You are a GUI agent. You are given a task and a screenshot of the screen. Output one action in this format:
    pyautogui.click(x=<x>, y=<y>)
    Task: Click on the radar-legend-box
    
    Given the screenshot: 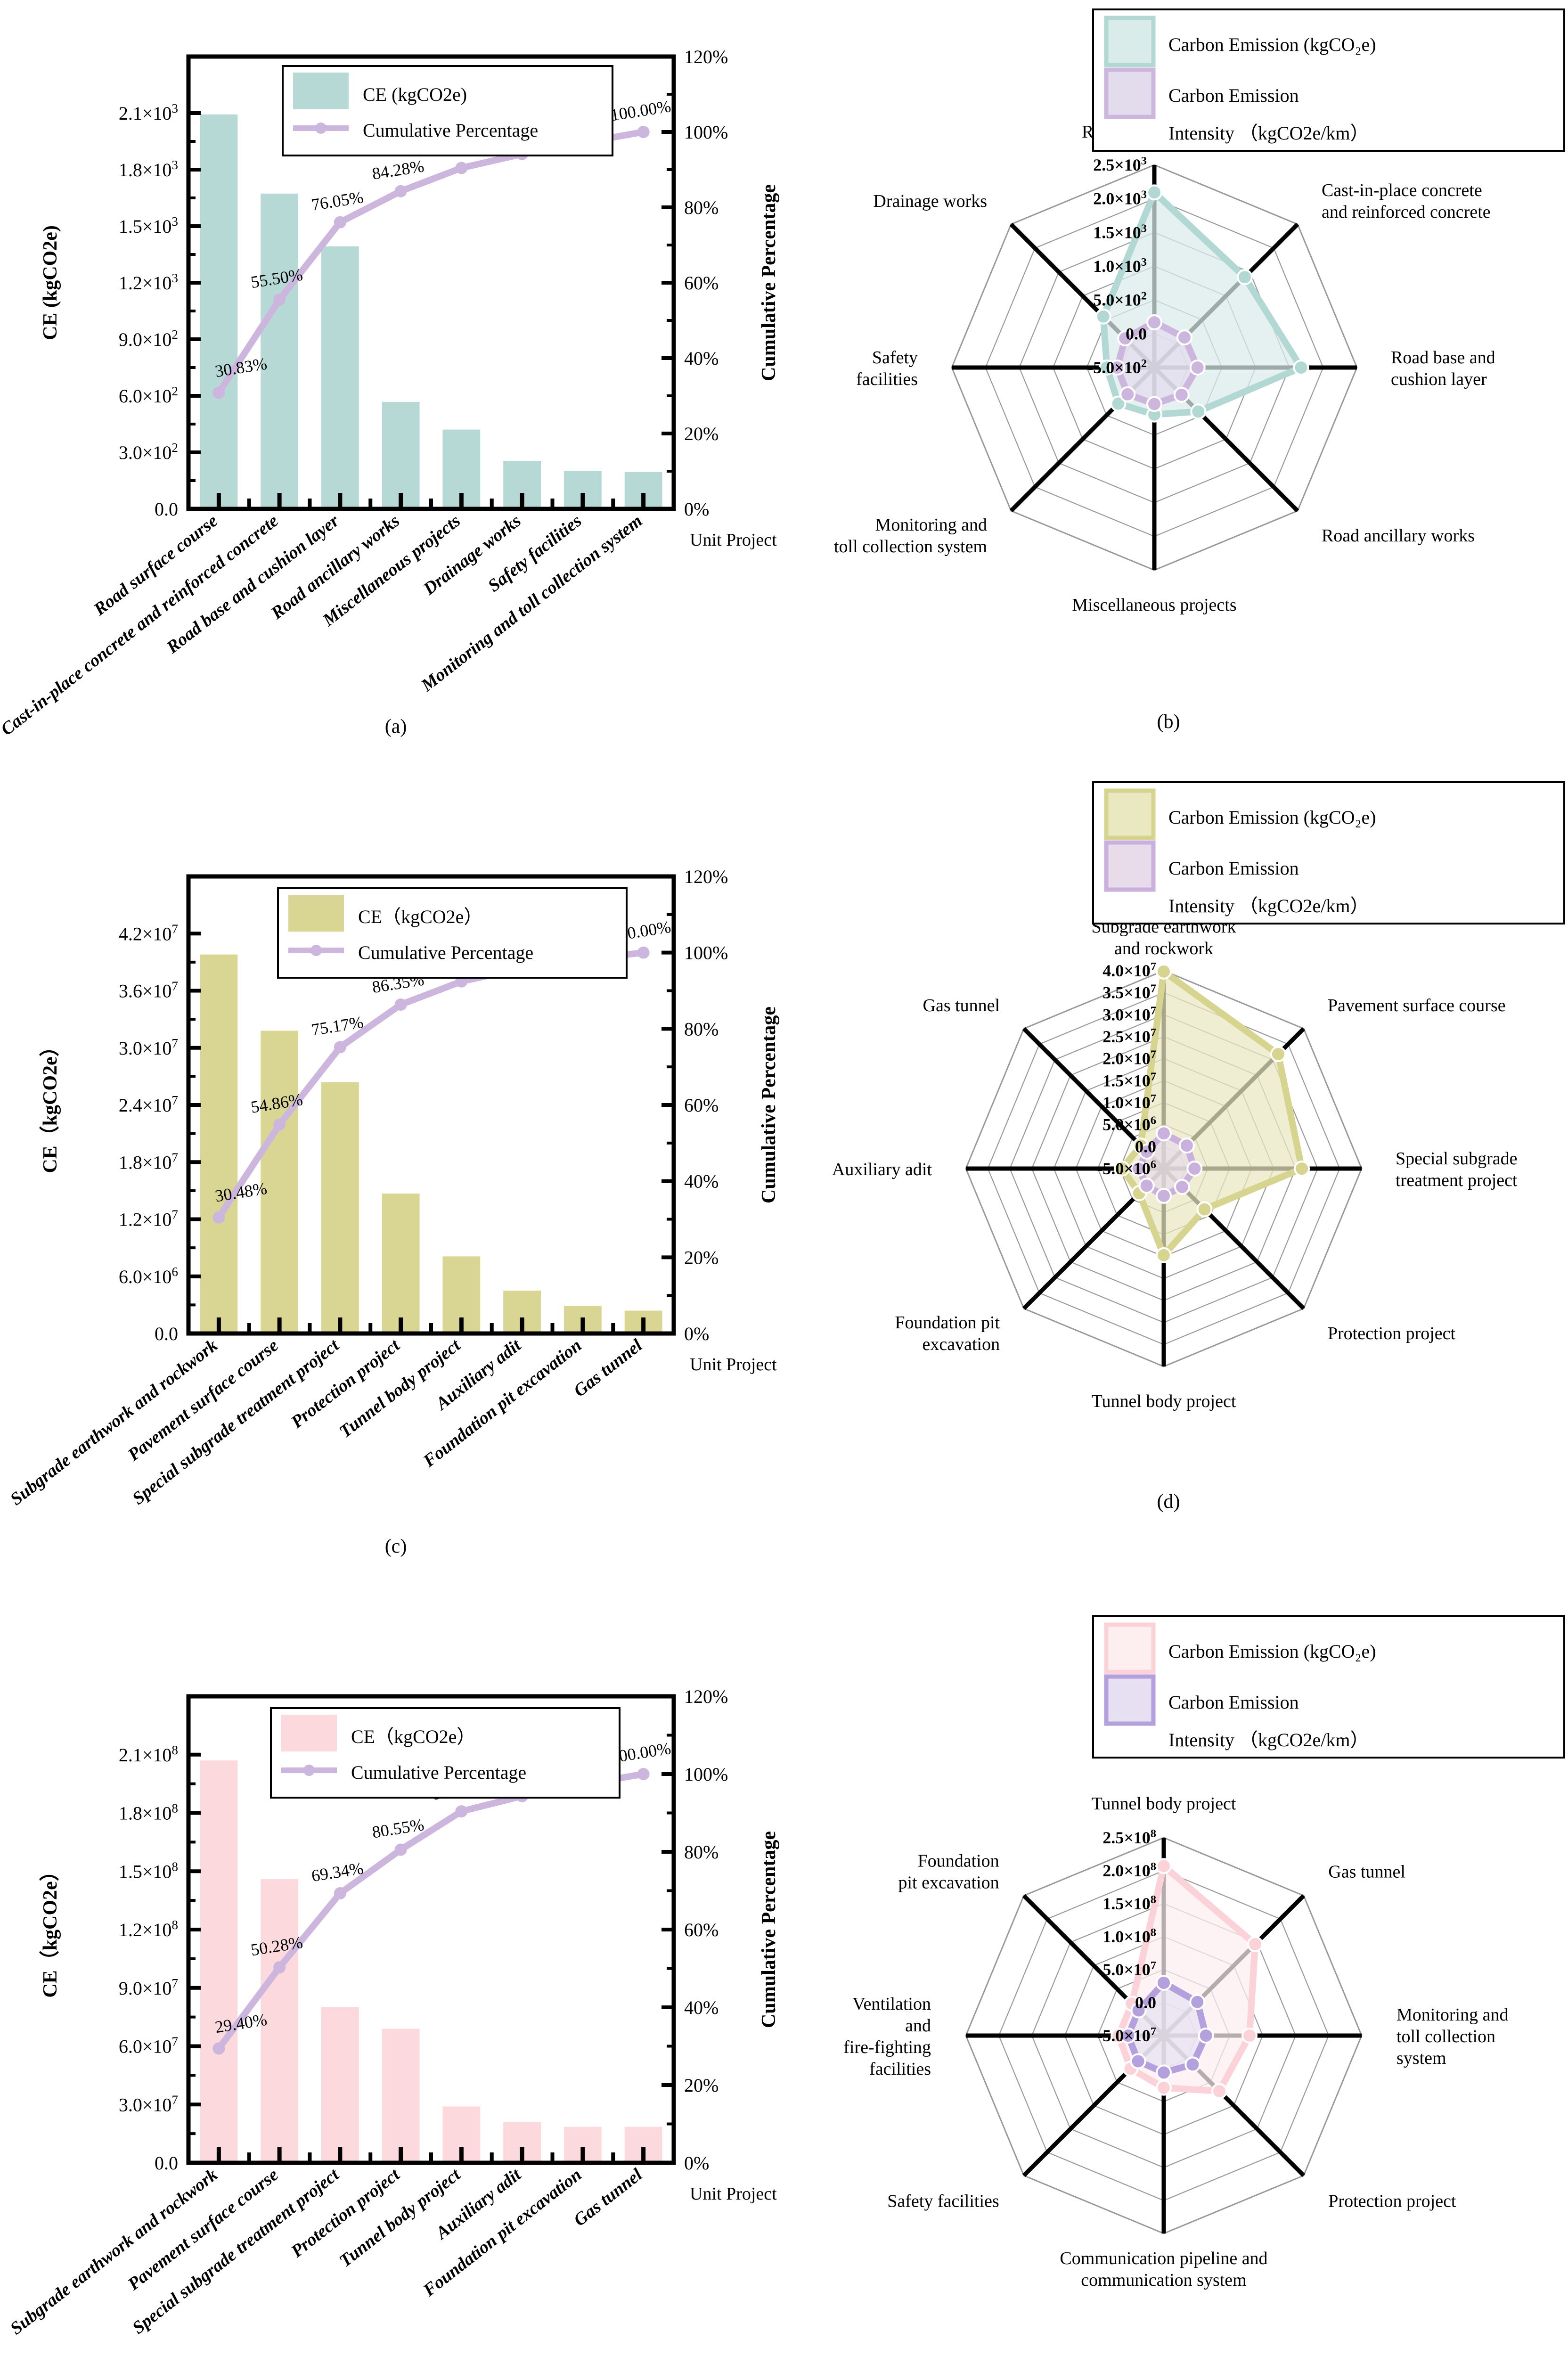 What is the action you would take?
    pyautogui.click(x=1328, y=80)
    